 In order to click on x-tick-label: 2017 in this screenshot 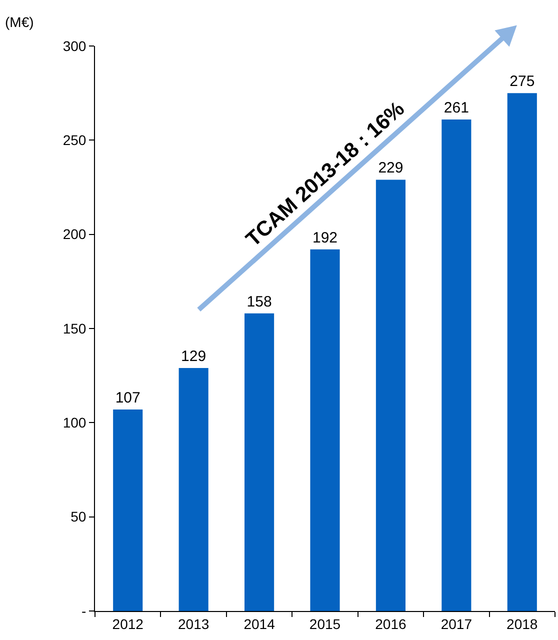, I will do `click(456, 624)`.